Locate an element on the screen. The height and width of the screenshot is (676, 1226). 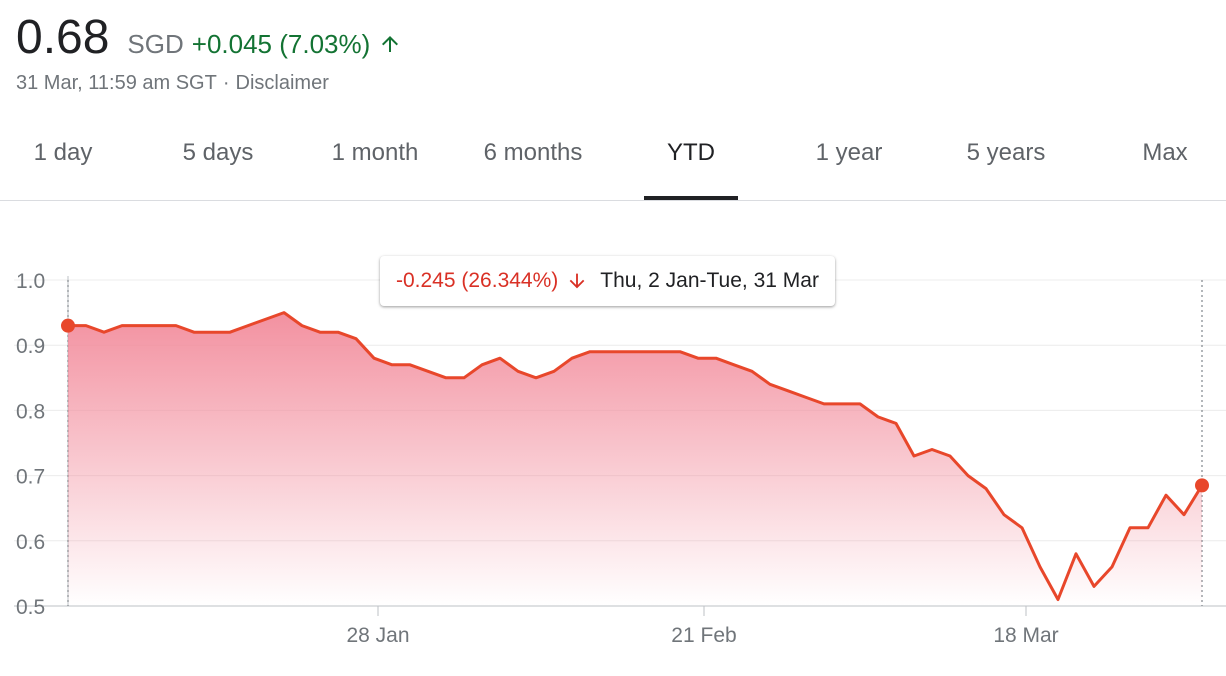
x-tick-label: 18 Mar is located at coordinates (1025, 635).